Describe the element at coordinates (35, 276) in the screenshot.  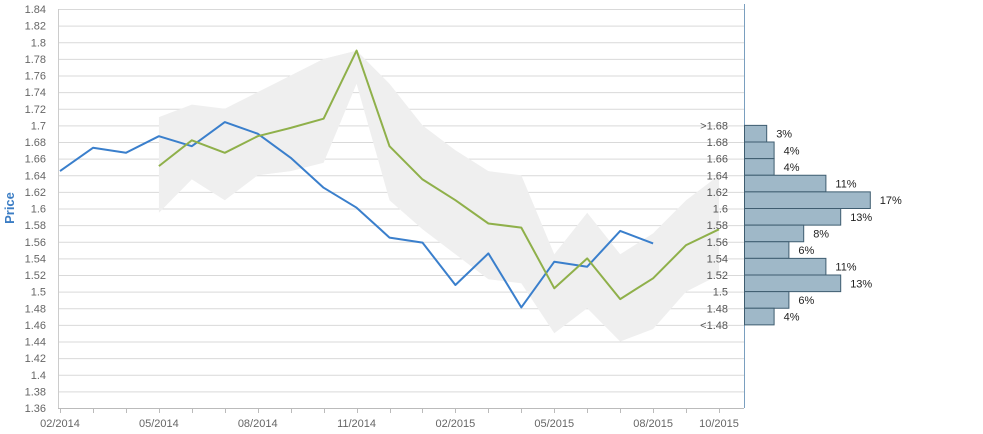
I see `y-tick-label: 1.52` at that location.